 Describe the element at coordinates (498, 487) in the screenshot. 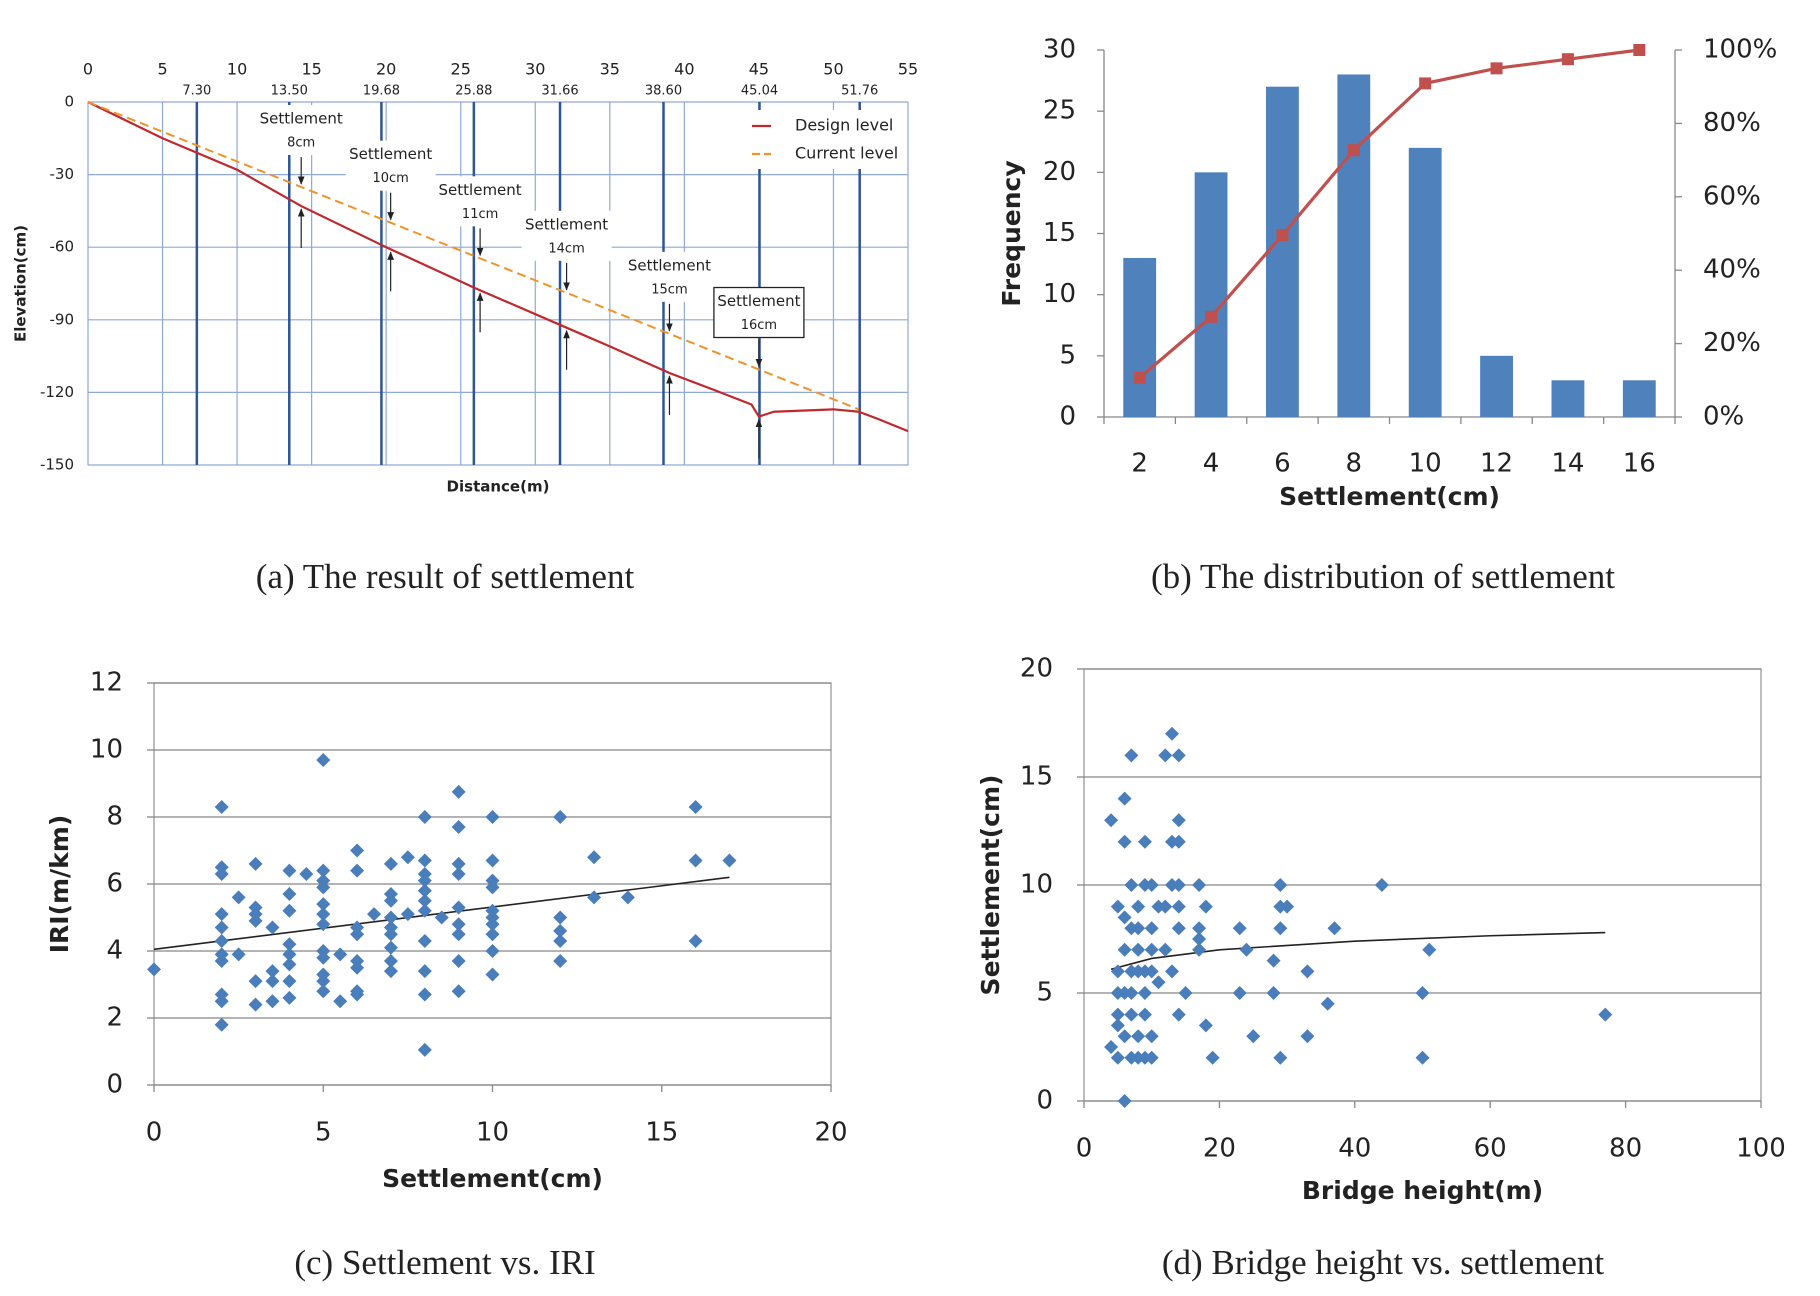

I see `x-axis-label: Distance(m)` at that location.